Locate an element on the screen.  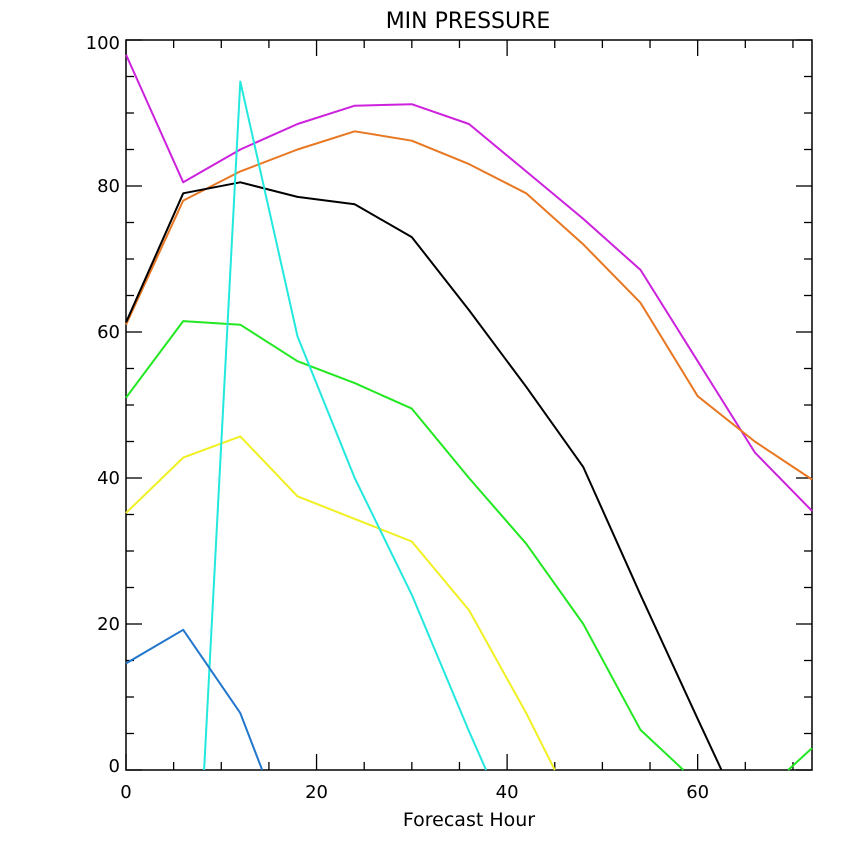
y-tick-label: 20 is located at coordinates (108, 624).